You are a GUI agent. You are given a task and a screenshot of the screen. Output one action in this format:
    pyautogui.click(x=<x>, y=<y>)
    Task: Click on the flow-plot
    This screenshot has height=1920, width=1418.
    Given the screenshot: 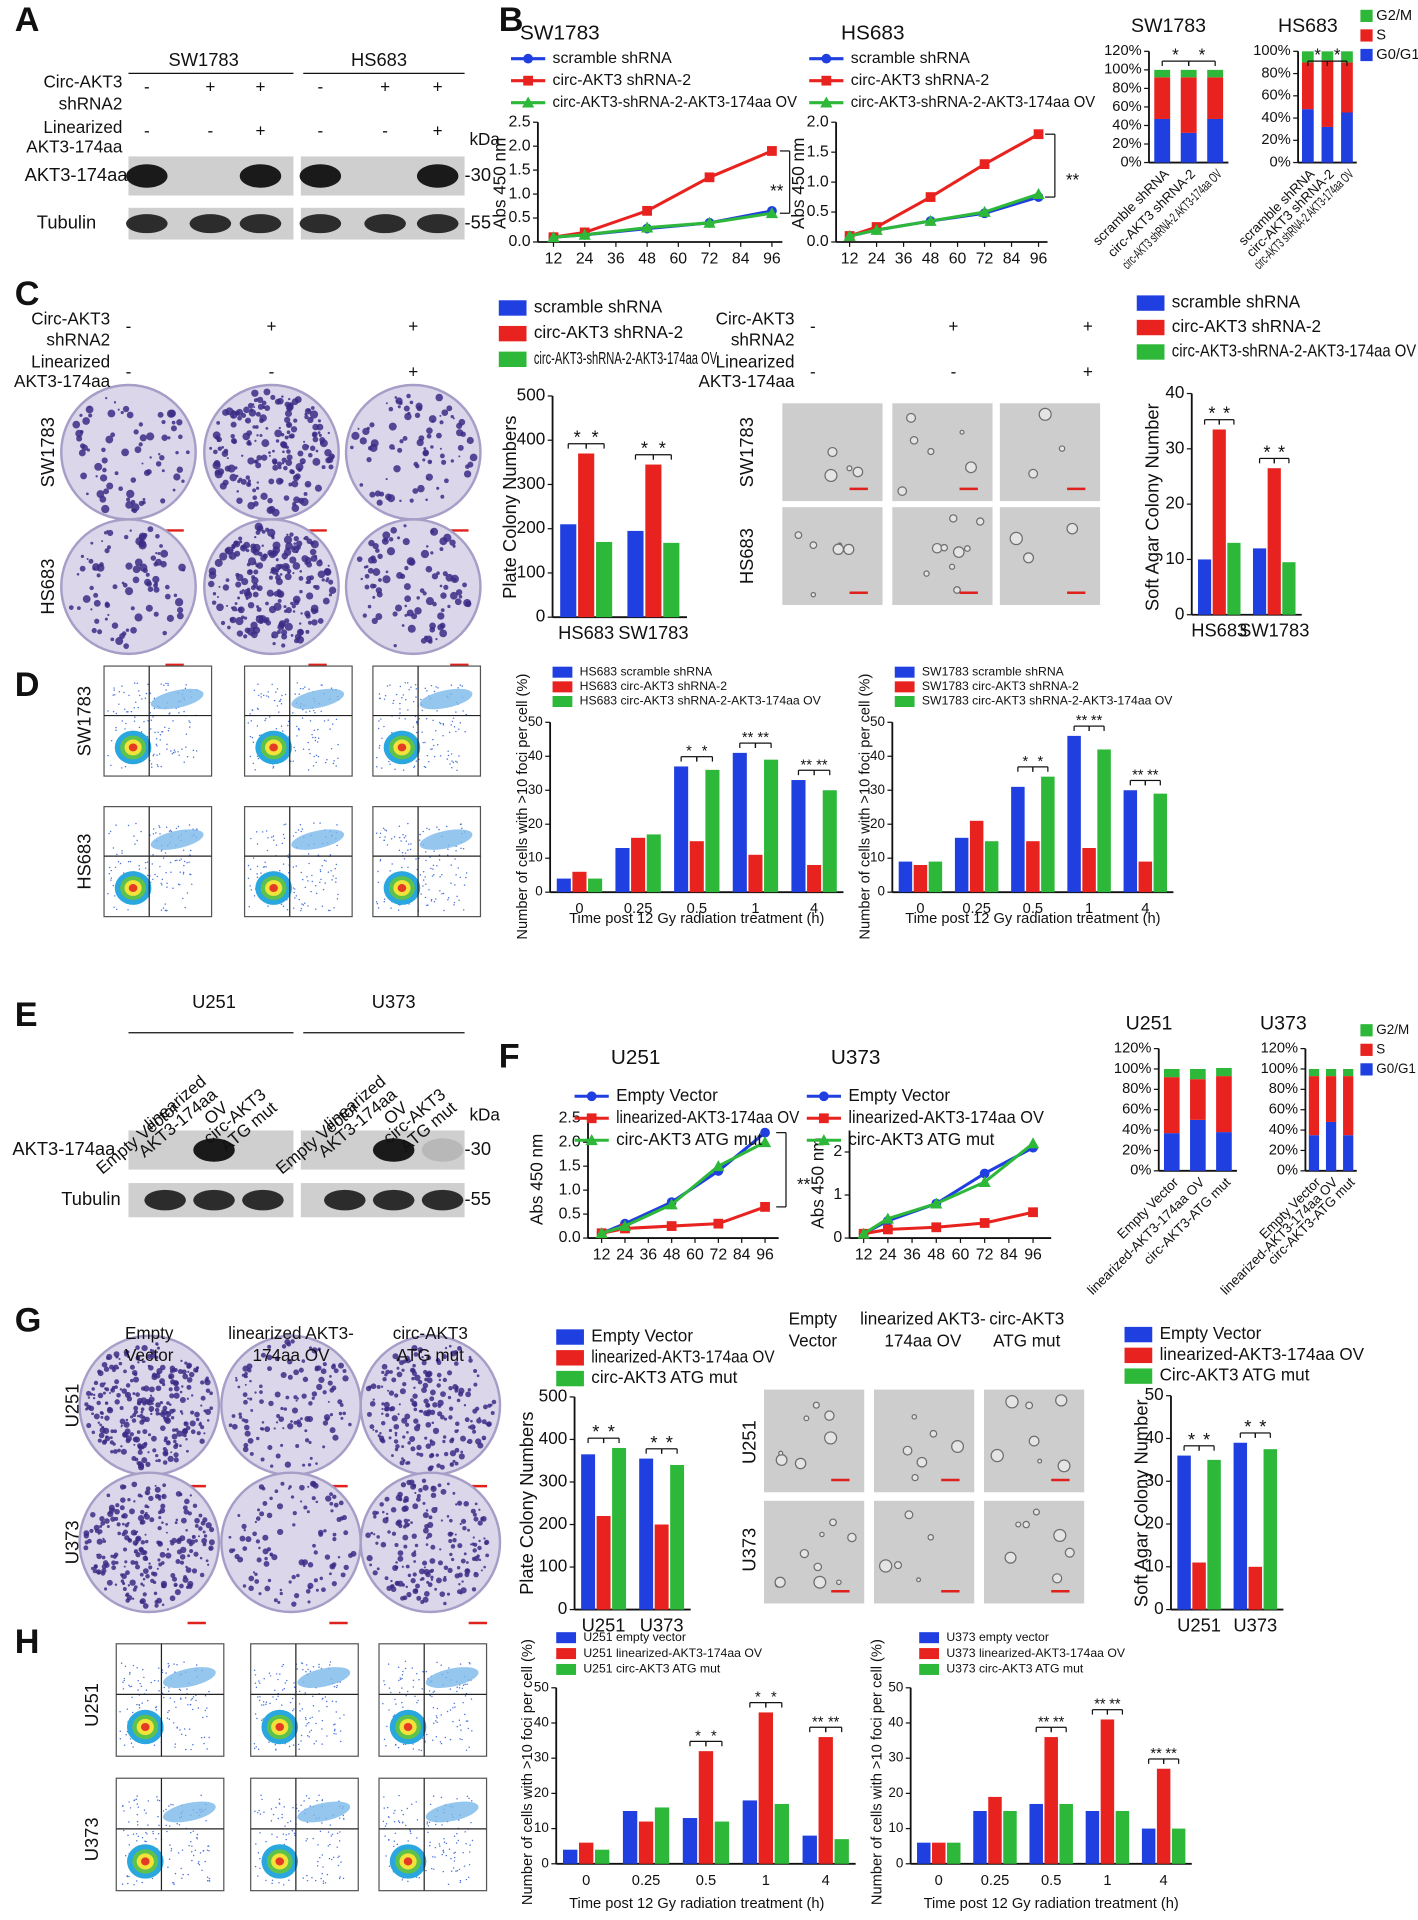 What is the action you would take?
    pyautogui.click(x=304, y=1700)
    